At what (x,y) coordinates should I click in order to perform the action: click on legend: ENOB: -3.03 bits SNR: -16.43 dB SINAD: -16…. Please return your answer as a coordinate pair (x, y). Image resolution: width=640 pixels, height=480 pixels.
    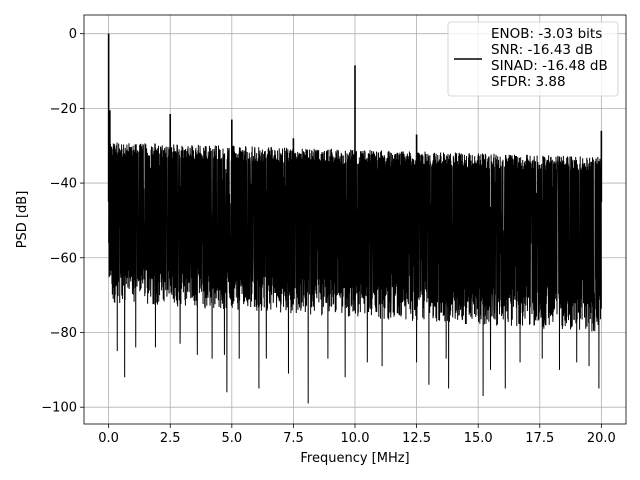
    Looking at the image, I should click on (533, 59).